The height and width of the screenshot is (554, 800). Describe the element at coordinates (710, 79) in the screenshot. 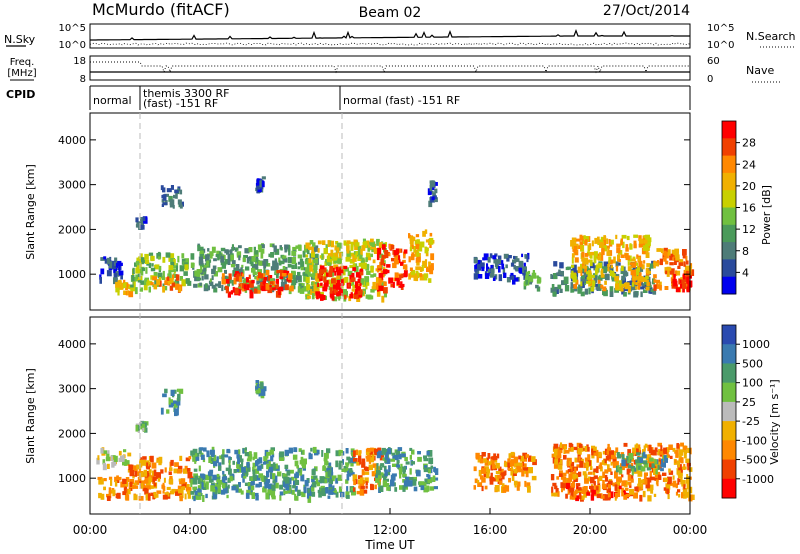

I see `nave-tick-bottom: 0` at that location.